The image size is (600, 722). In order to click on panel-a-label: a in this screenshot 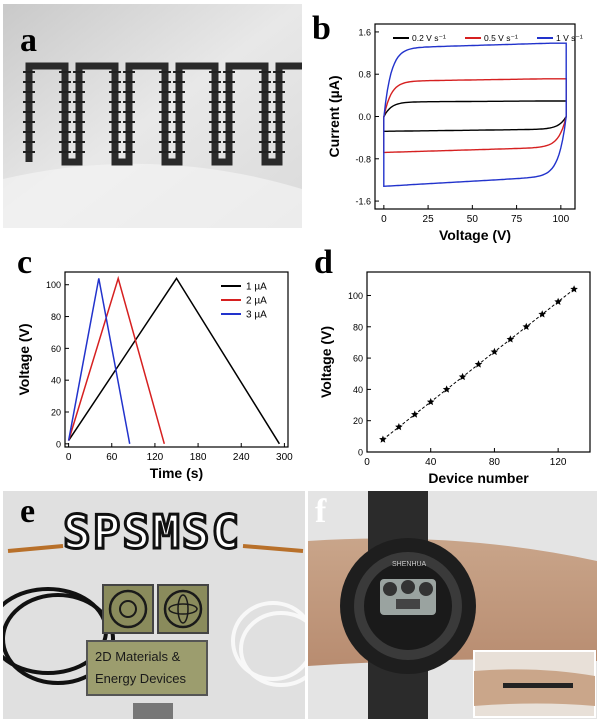, I will do `click(28, 40)`.